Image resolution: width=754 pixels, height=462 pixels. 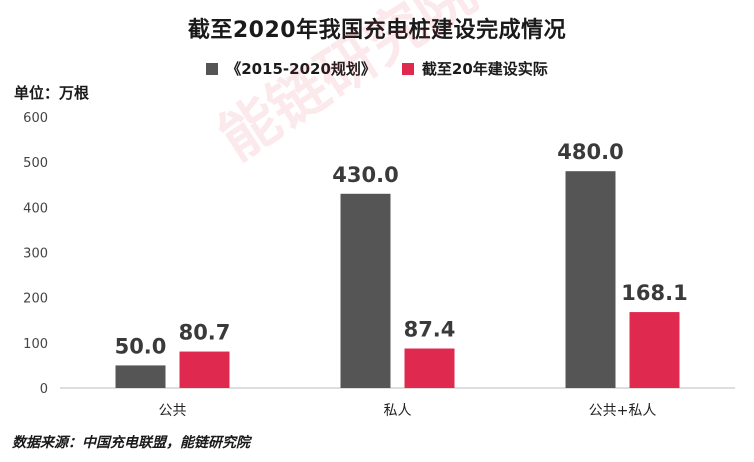 What do you see at coordinates (35, 163) in the screenshot?
I see `y-tick-label: 500` at bounding box center [35, 163].